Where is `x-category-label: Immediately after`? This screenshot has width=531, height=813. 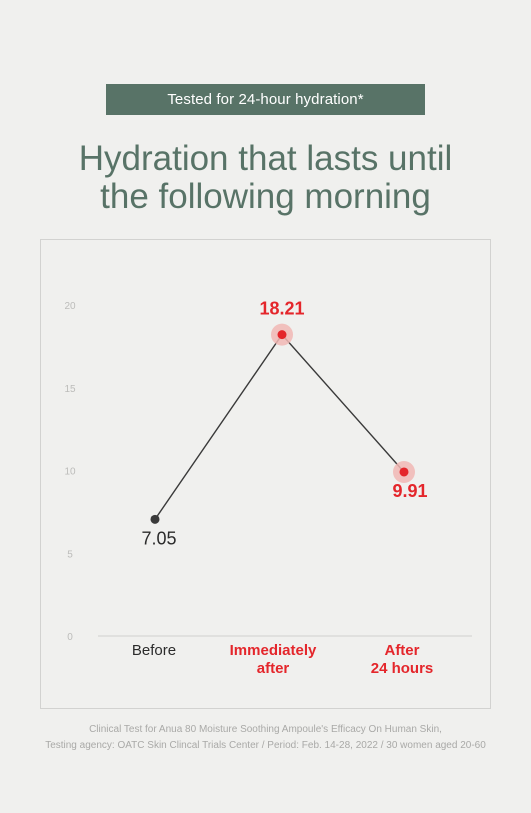
x-category-label: Immediately after is located at coordinates (273, 659).